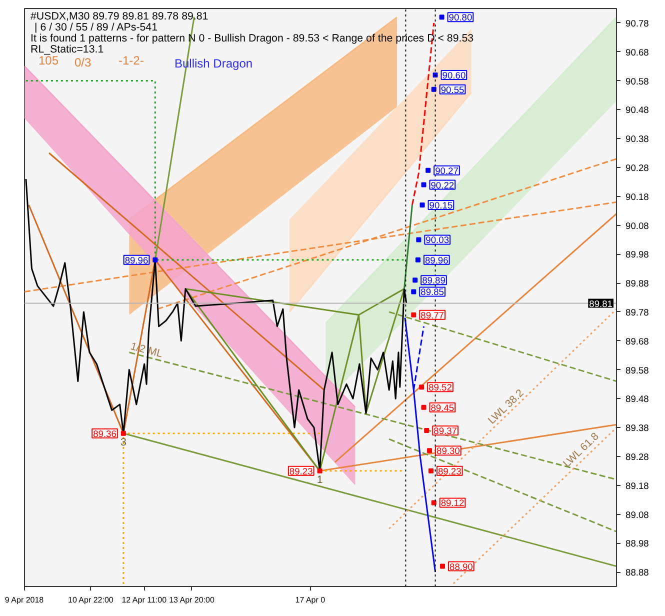  Describe the element at coordinates (637, 341) in the screenshot. I see `y-tick-label: 89.68` at that location.